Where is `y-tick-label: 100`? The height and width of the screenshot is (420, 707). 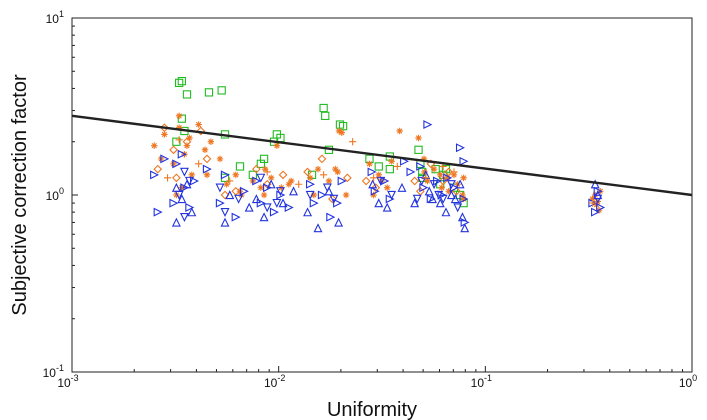 y-tick-label: 100 is located at coordinates (55, 194).